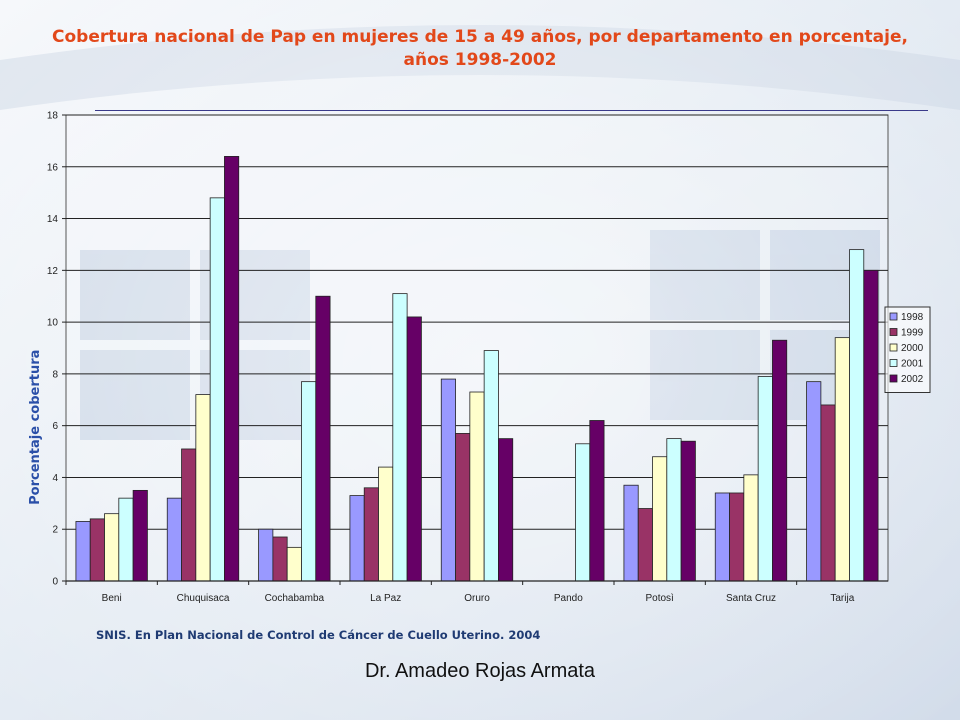  Describe the element at coordinates (189, 515) in the screenshot. I see `bar-chuquisaca-1999` at that location.